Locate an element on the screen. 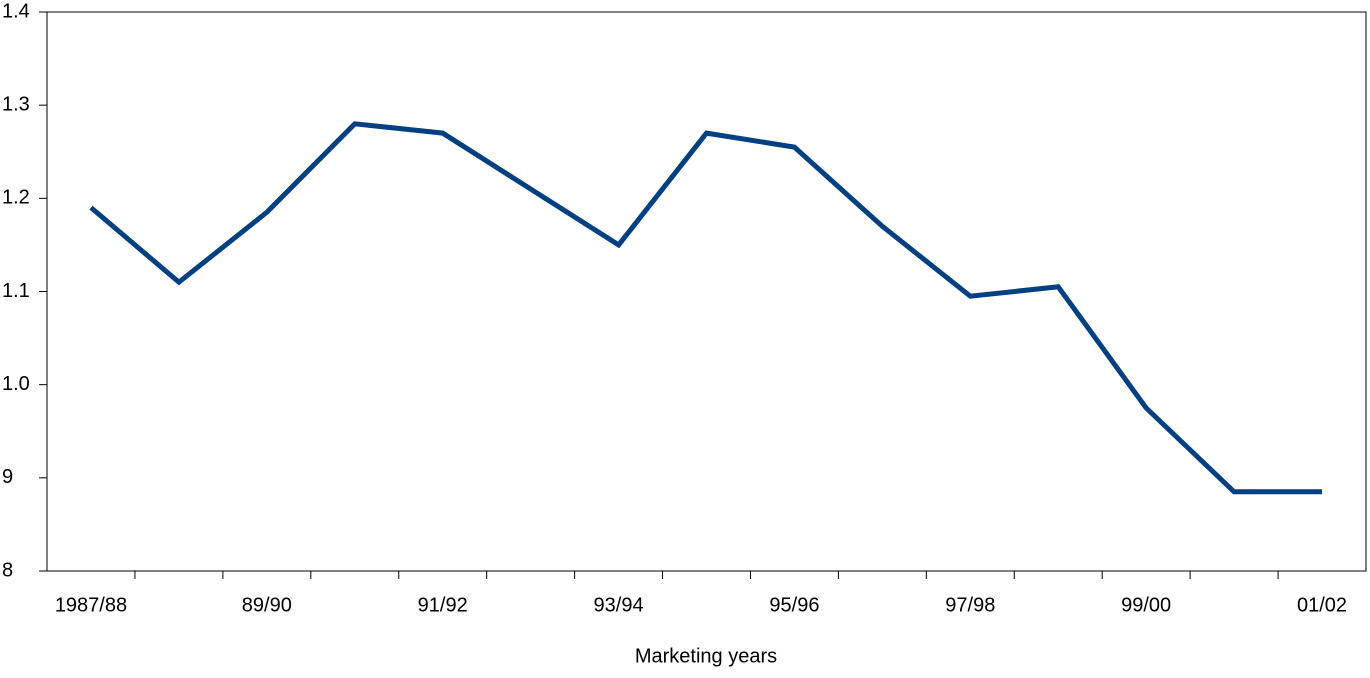 The image size is (1370, 678). x-tick-label: 99/00 is located at coordinates (1146, 605).